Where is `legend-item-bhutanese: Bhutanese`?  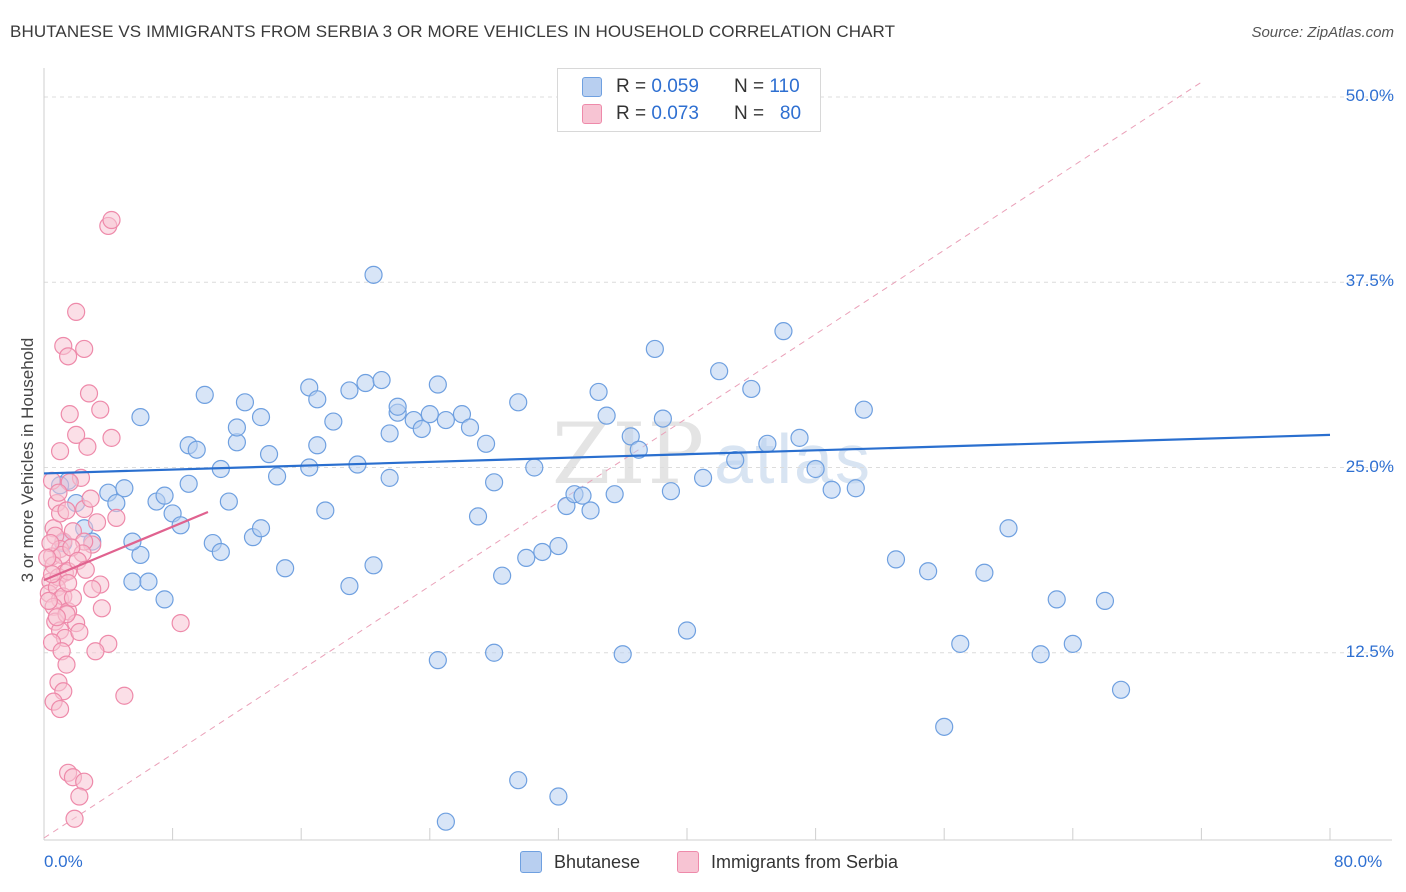 legend-item-bhutanese: Bhutanese is located at coordinates (580, 862).